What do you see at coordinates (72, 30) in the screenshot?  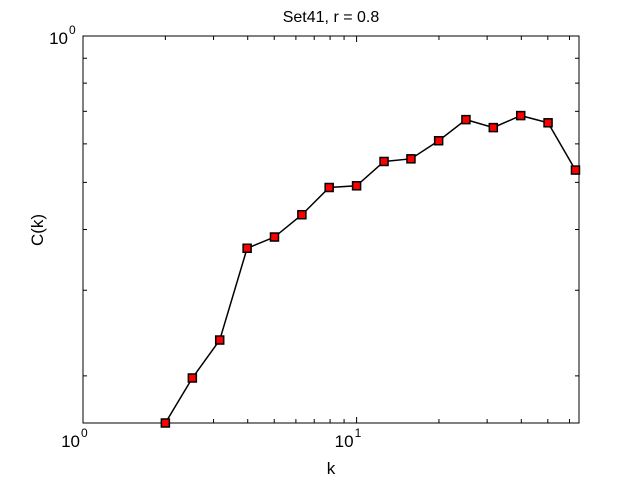 I see `y-tick-label-exponent: 0` at bounding box center [72, 30].